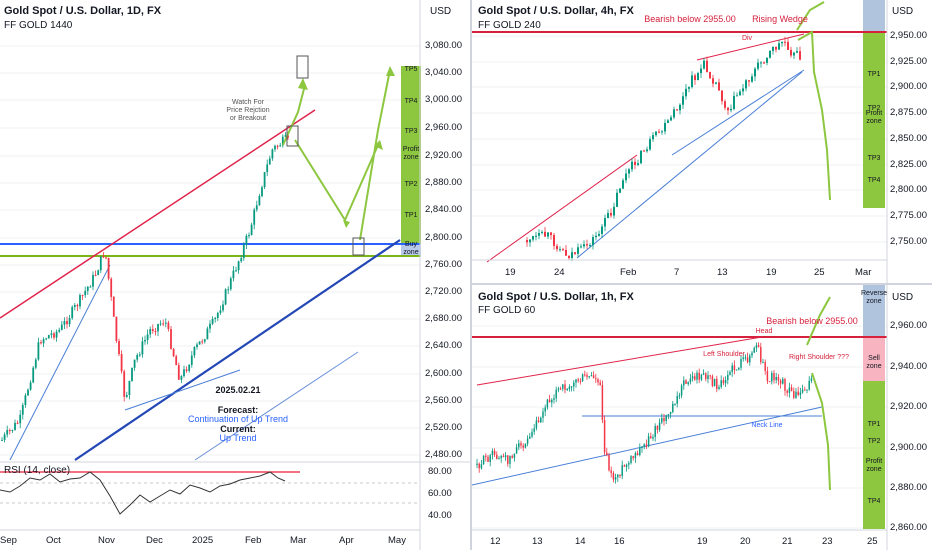 The width and height of the screenshot is (932, 550). Describe the element at coordinates (628, 272) in the screenshot. I see `x-tick: Feb` at that location.